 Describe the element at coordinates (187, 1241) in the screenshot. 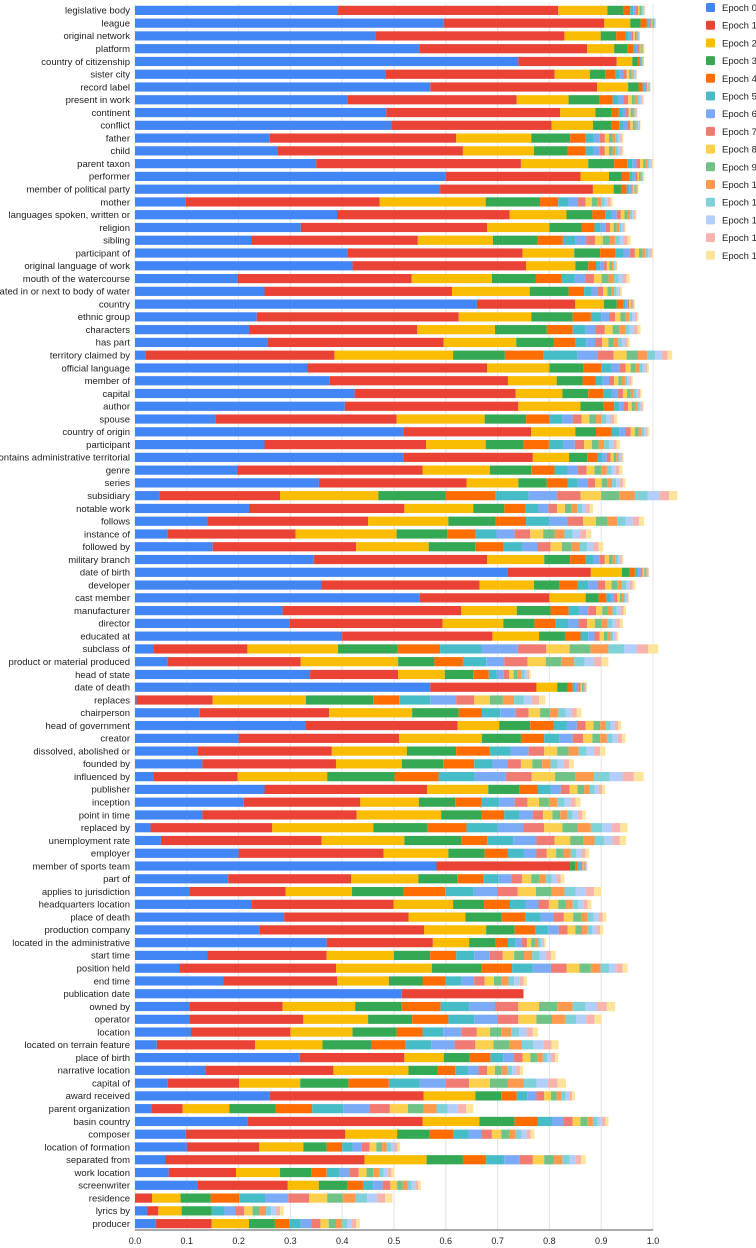

I see `x-tick-label: 0.1` at that location.